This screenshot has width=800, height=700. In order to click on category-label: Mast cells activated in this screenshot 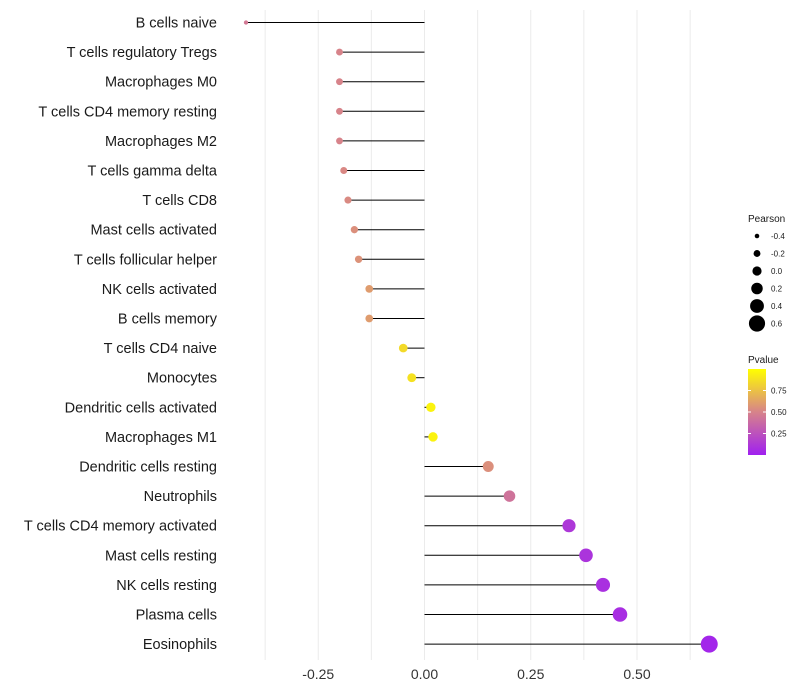, I will do `click(153, 231)`.